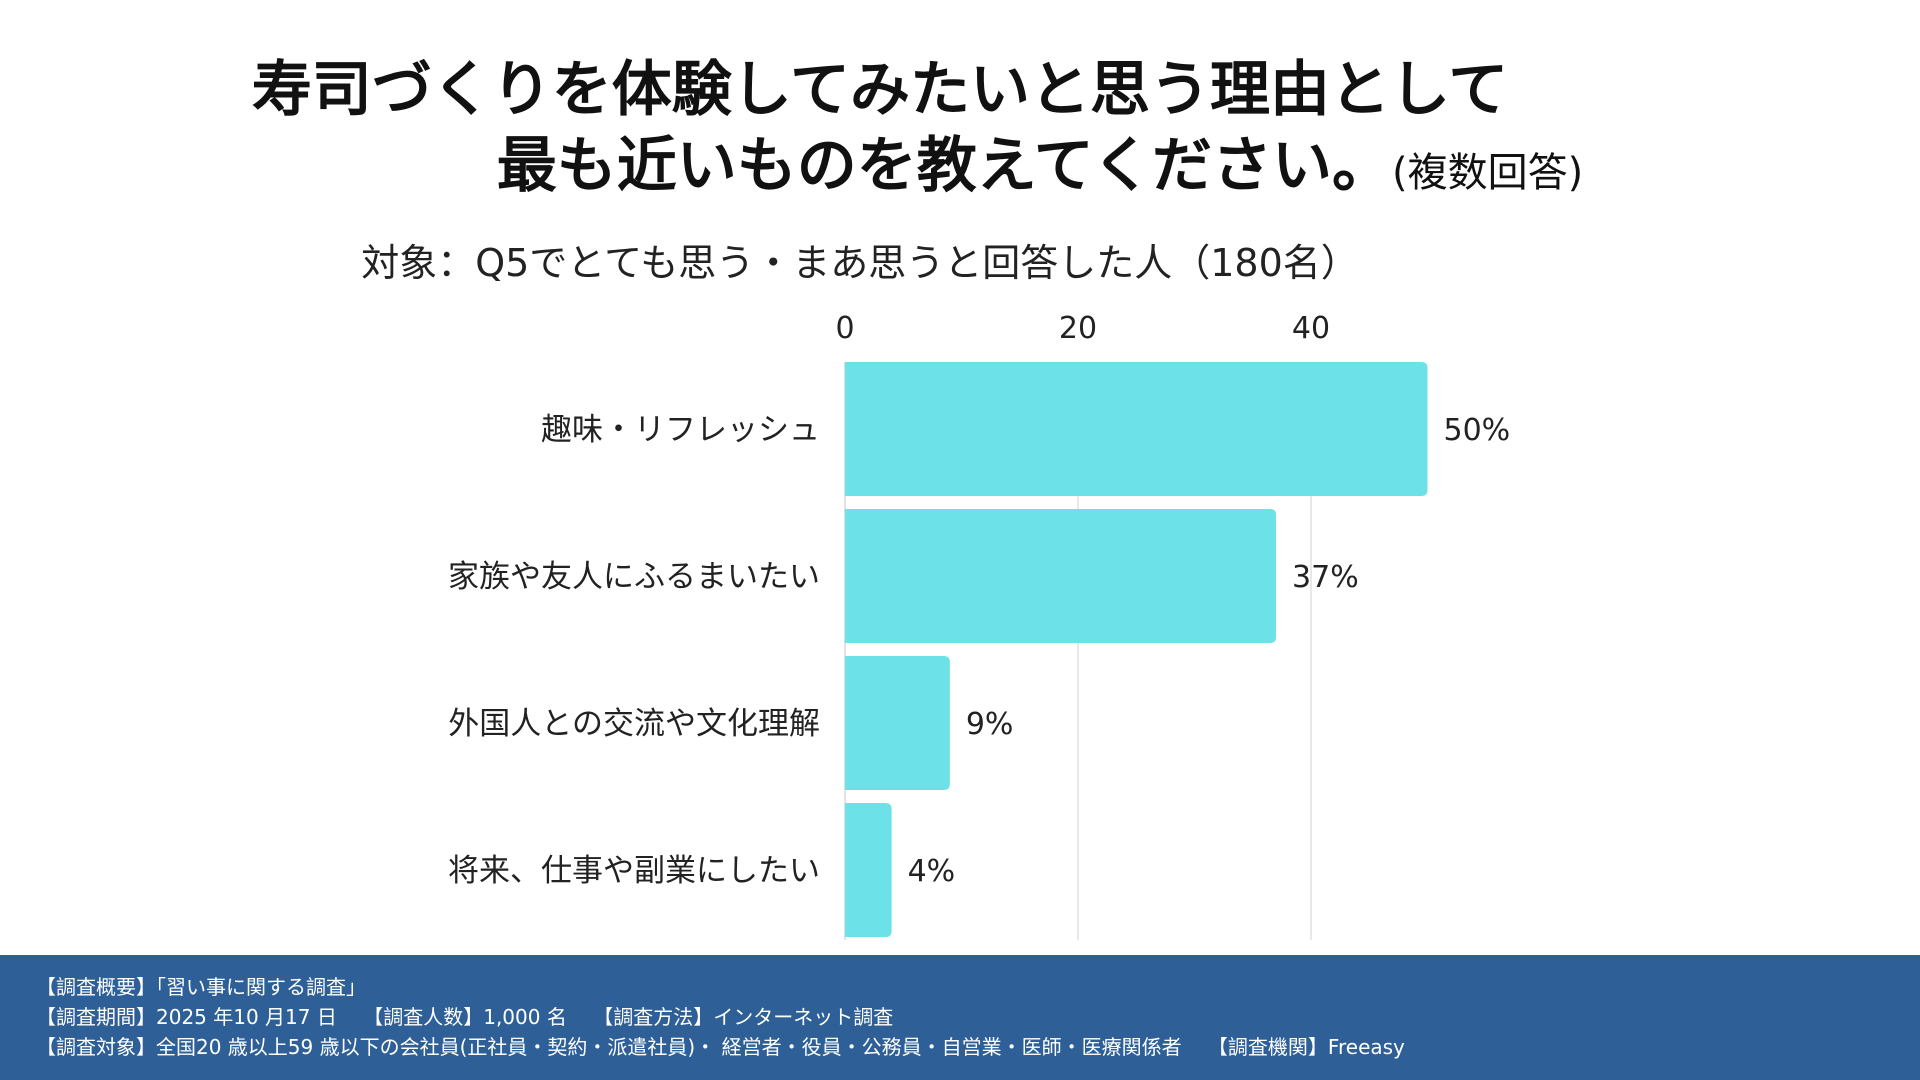 The width and height of the screenshot is (1920, 1080). What do you see at coordinates (634, 871) in the screenshot?
I see `category-label-3: 将来、仕事や副業にしたい` at bounding box center [634, 871].